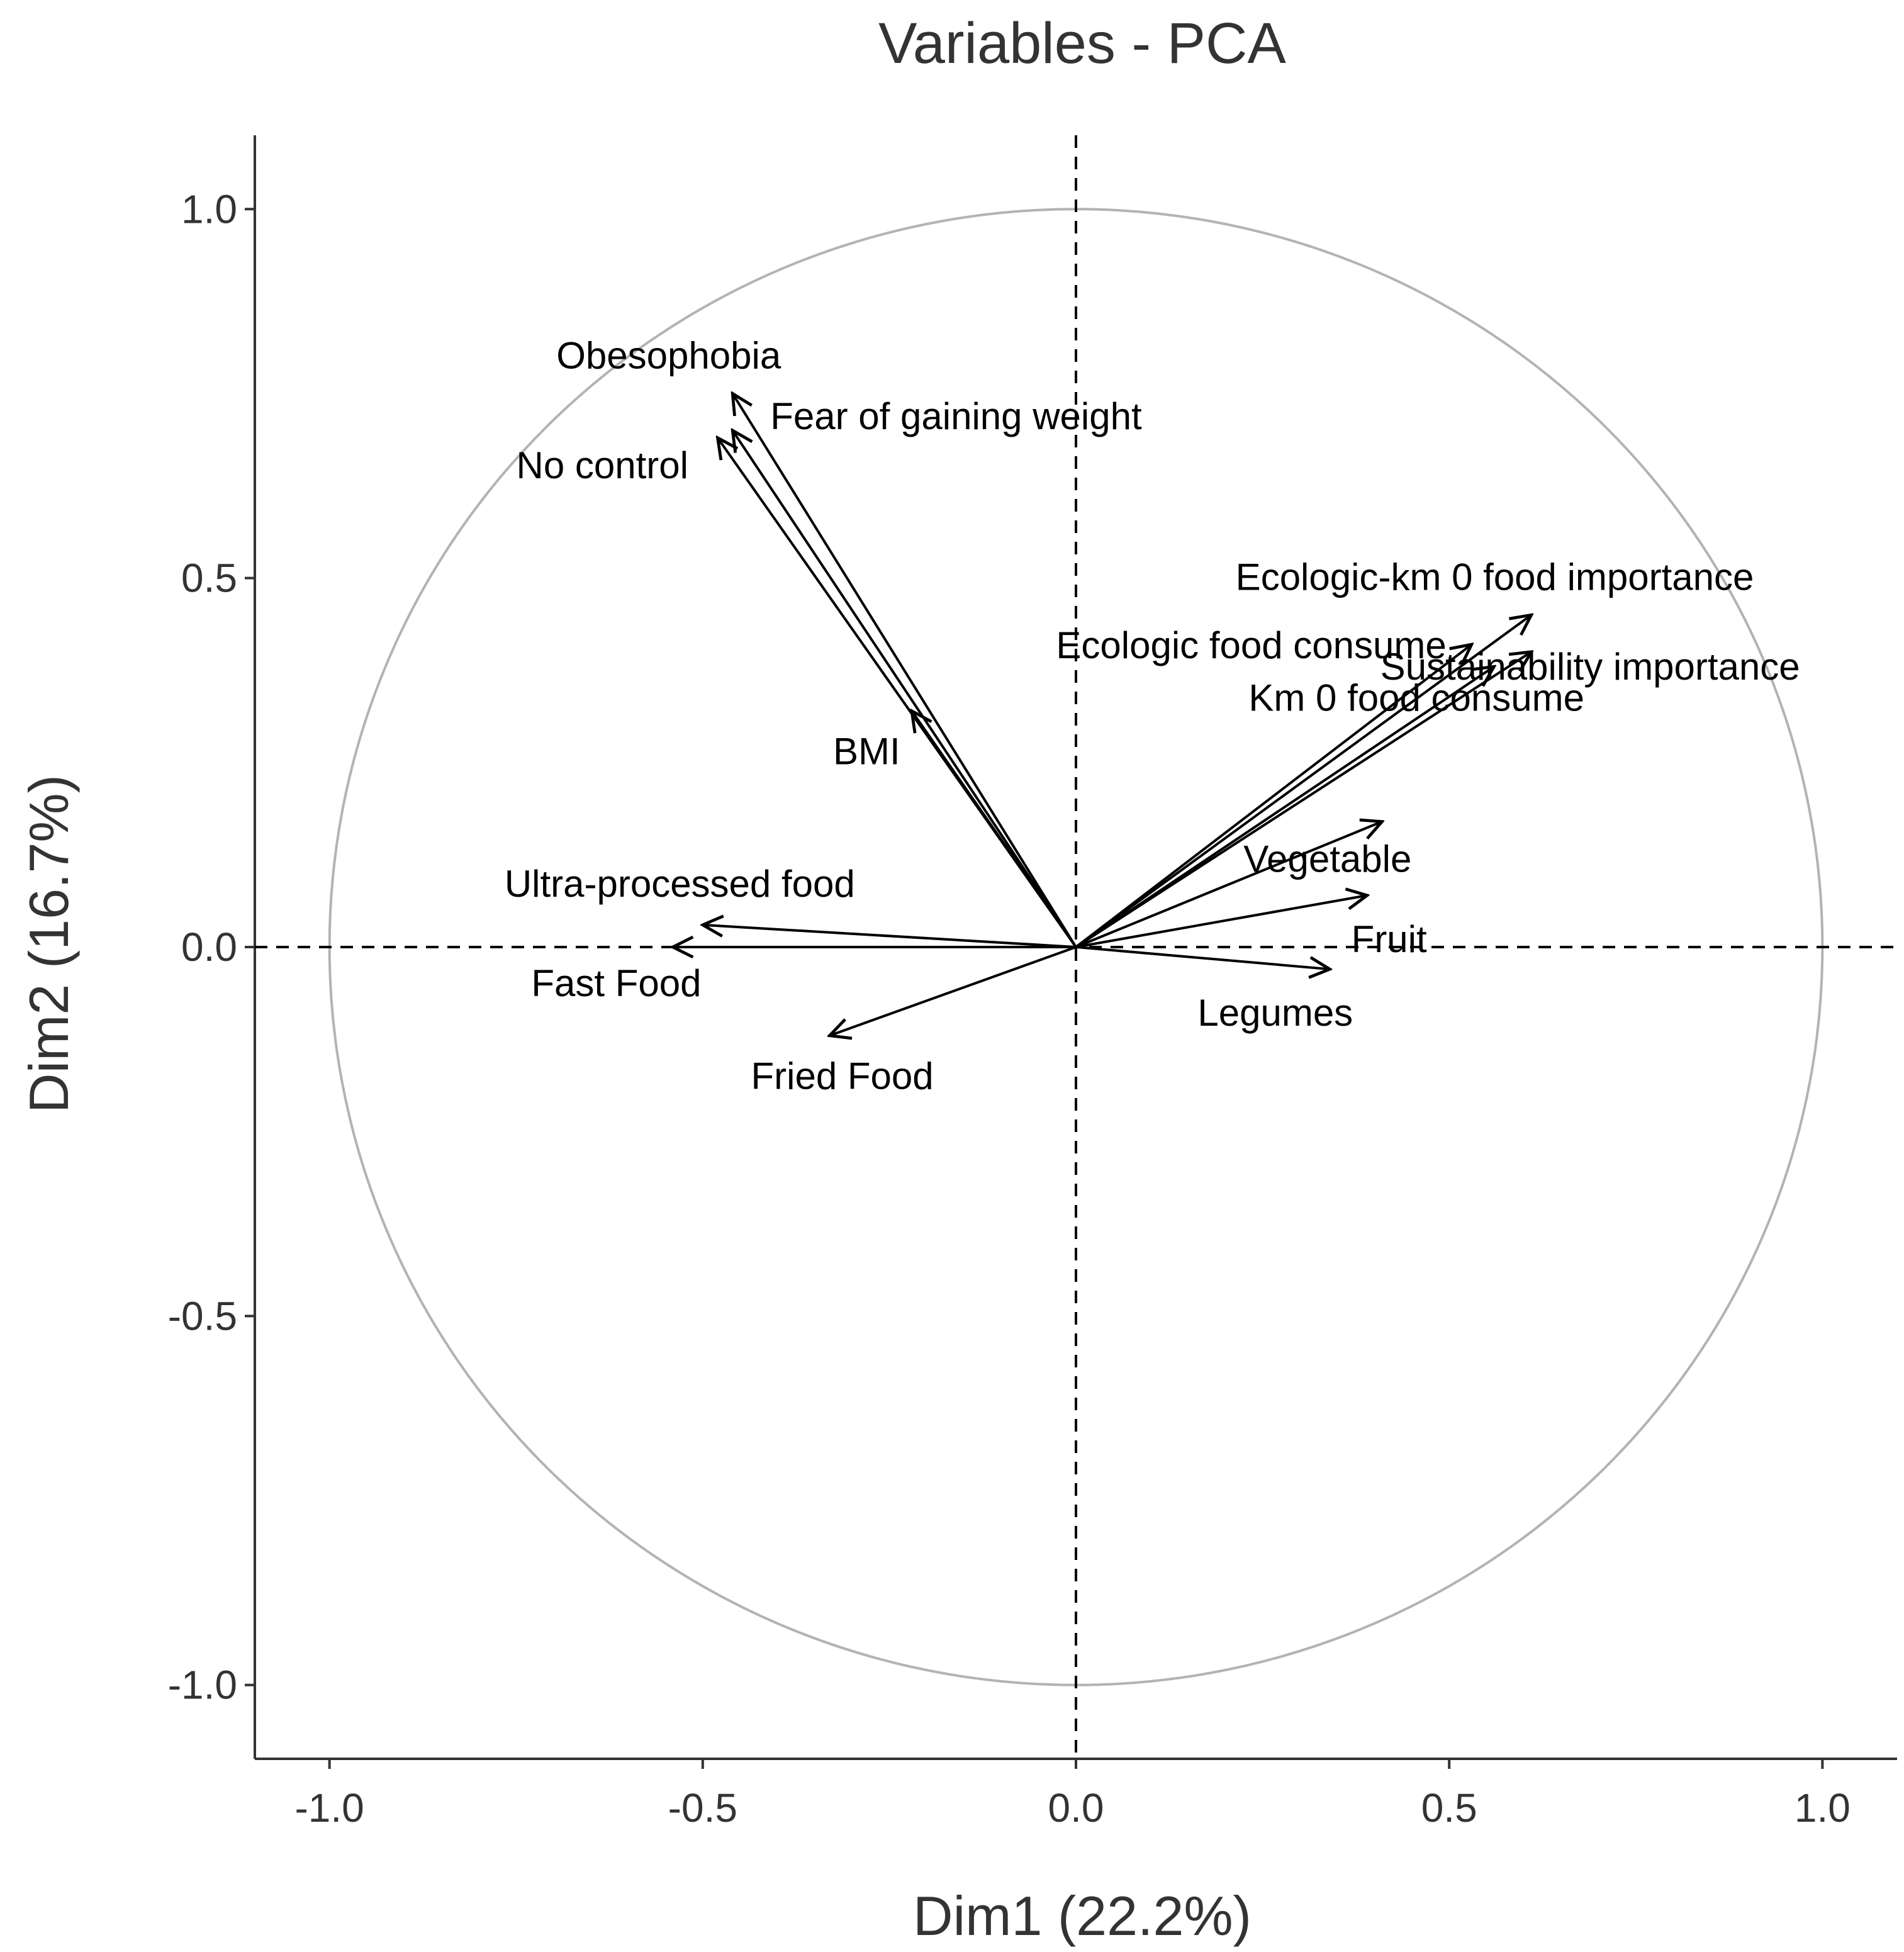 The height and width of the screenshot is (1952, 1904). I want to click on label-fruit: Fruit, so click(1389, 939).